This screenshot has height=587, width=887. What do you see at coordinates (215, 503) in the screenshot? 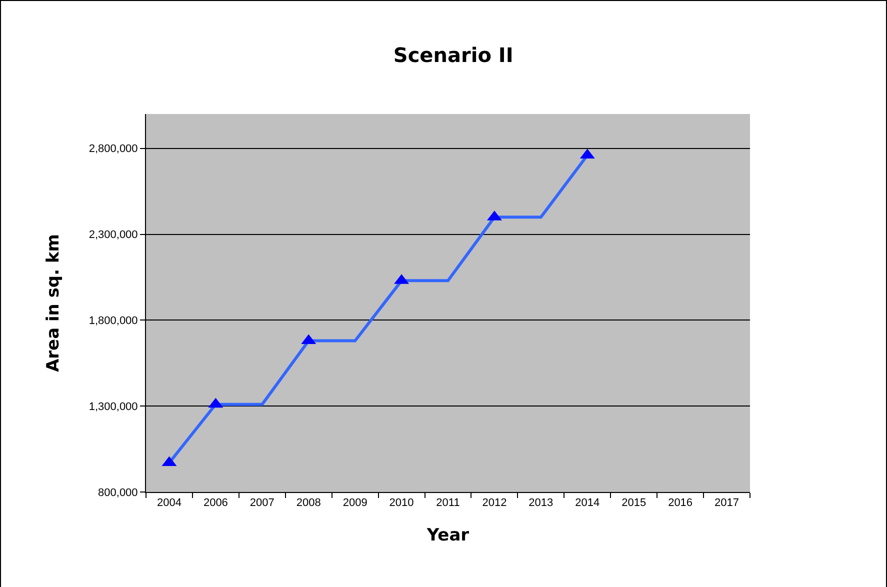
I see `x-tick-label: 2006` at bounding box center [215, 503].